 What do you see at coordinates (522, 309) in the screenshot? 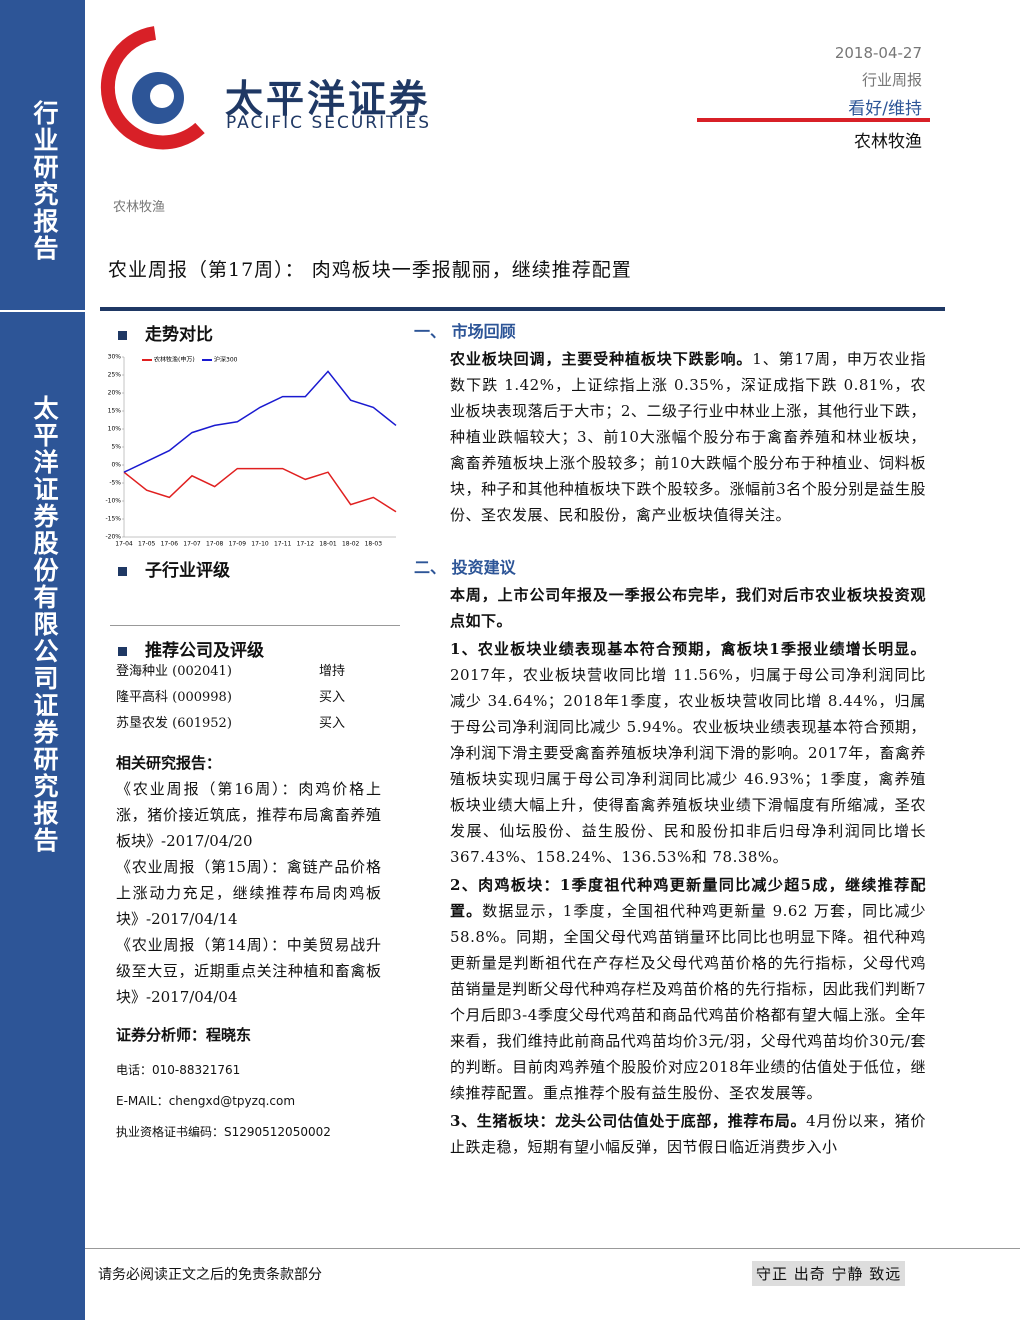
I see `title-rule` at bounding box center [522, 309].